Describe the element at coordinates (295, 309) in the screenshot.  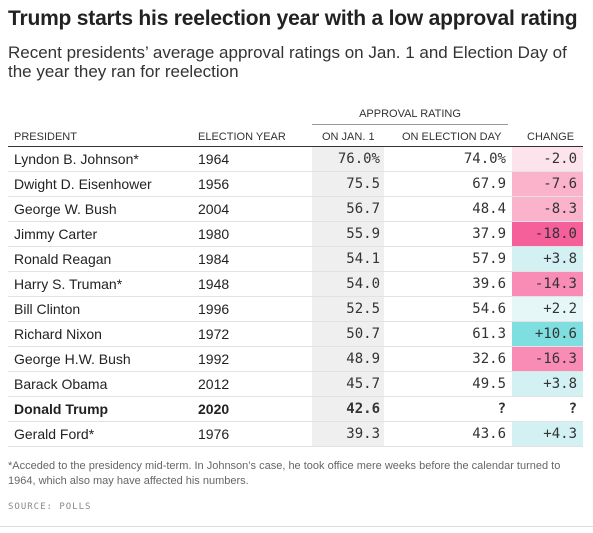
I see `table-row: Bill Clinton 1996 52.5 54.6 +2.2` at that location.